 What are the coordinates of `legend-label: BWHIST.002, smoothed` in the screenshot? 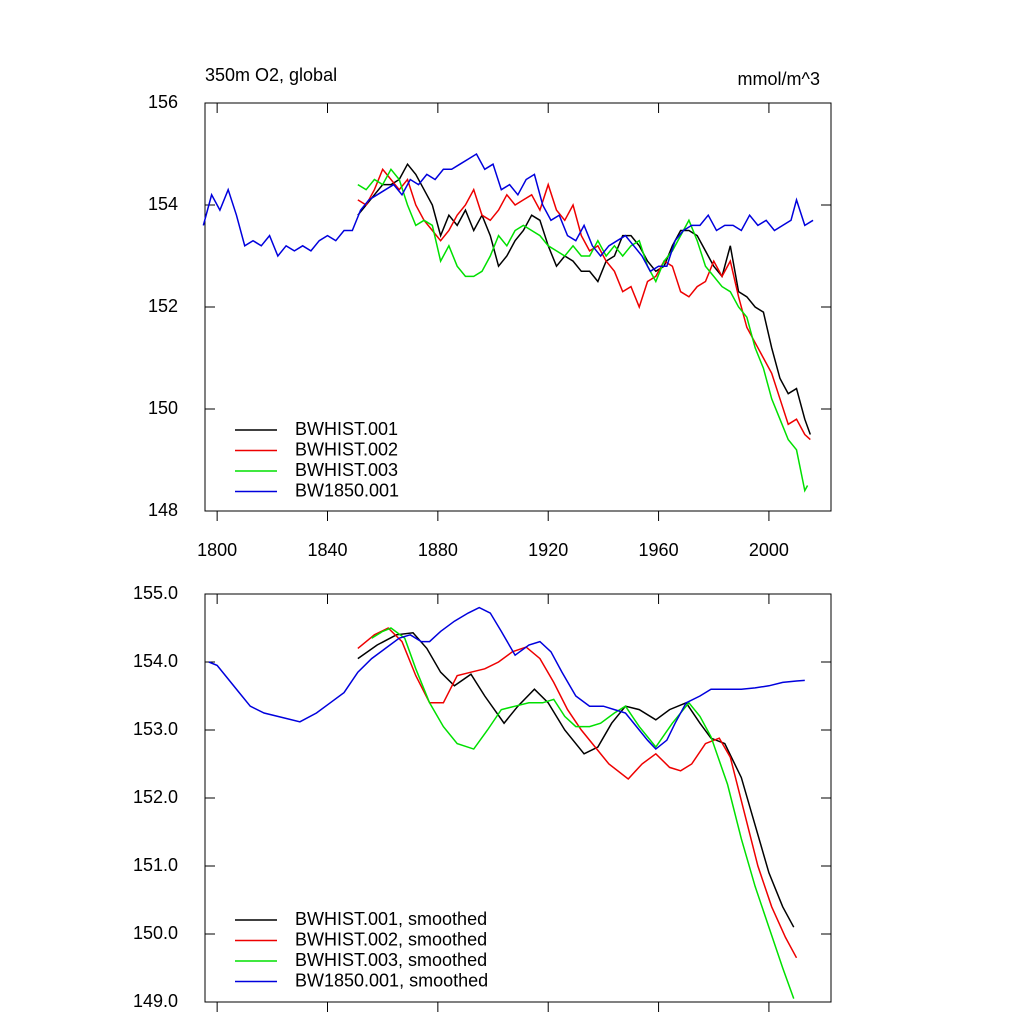 It's located at (391, 939).